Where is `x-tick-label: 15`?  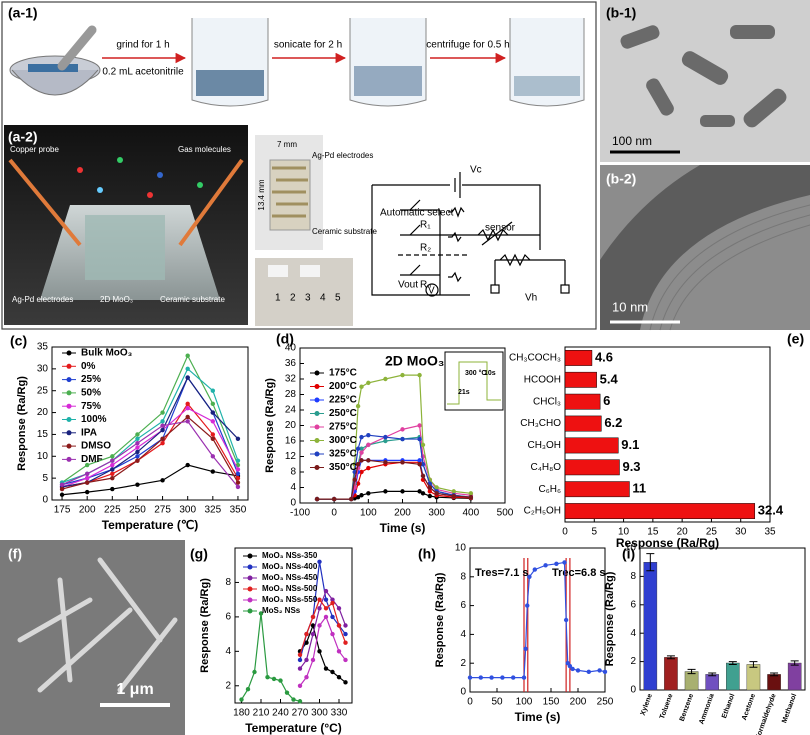 x-tick-label: 15 is located at coordinates (653, 532).